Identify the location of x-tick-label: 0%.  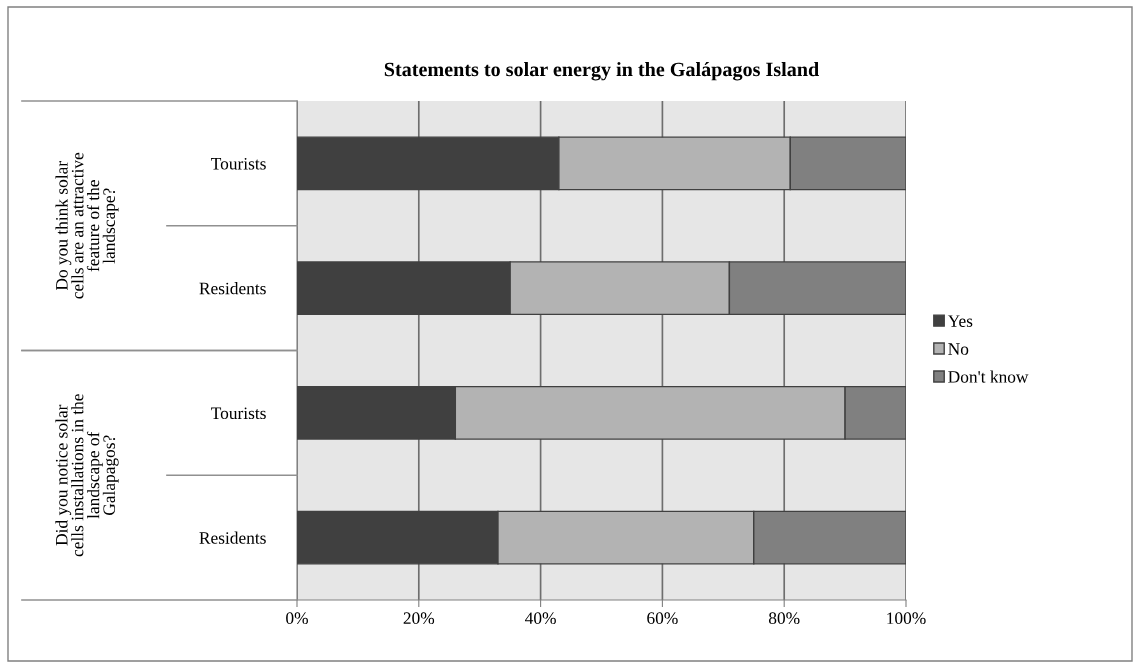
(297, 618).